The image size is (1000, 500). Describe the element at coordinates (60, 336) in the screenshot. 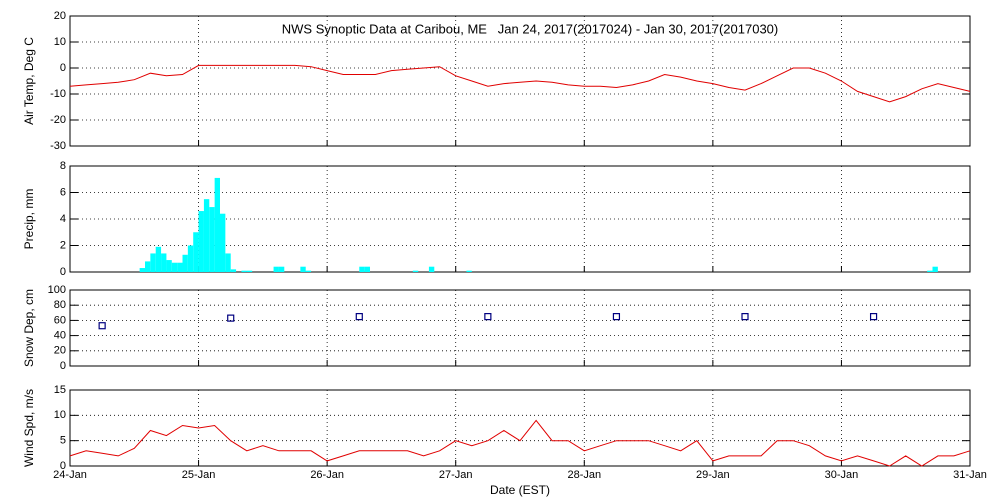

I see `y-tick-label: 40` at that location.